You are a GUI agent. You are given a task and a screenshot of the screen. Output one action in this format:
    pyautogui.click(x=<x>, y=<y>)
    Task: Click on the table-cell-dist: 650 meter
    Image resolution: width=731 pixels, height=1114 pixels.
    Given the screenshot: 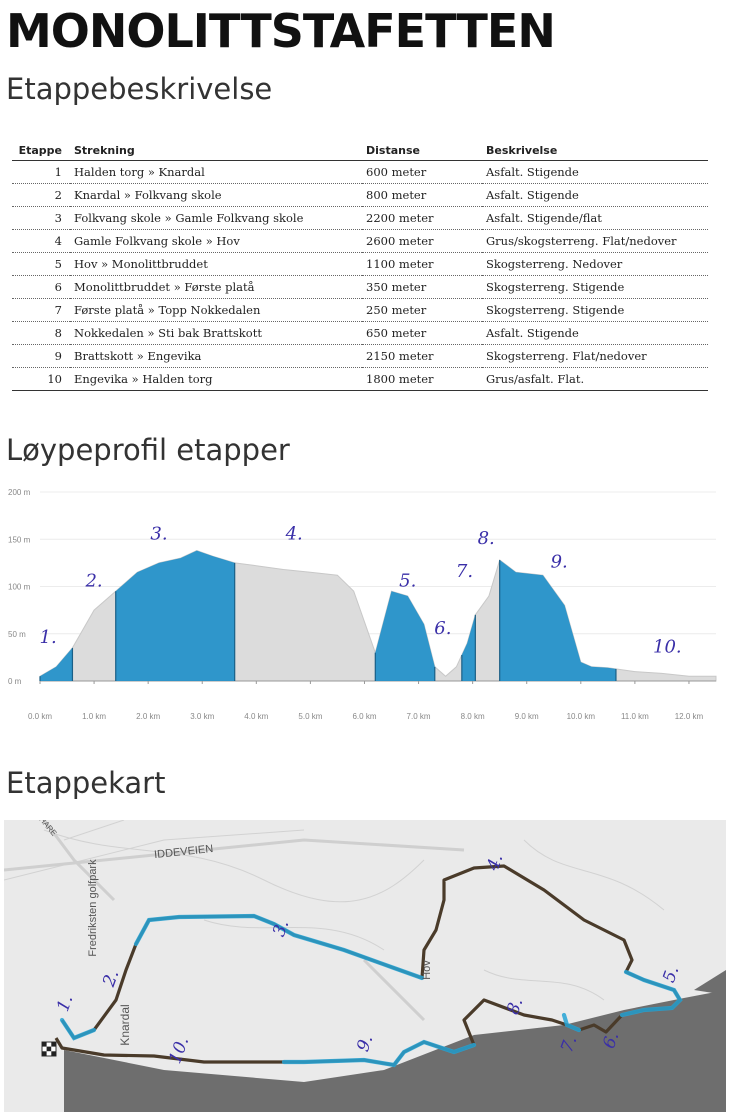 What is the action you would take?
    pyautogui.click(x=422, y=333)
    